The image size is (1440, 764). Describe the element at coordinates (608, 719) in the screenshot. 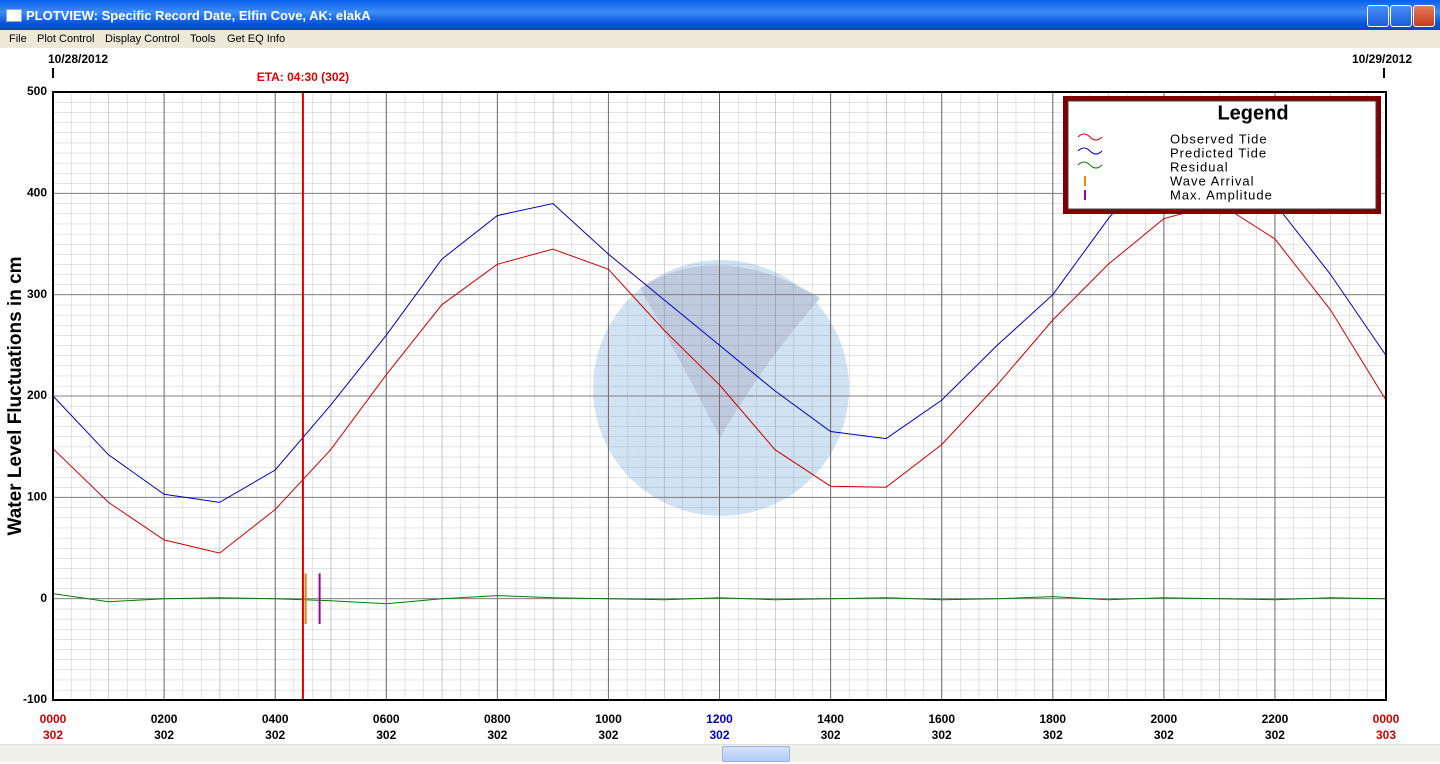

I see `x-tick-label: 1000` at that location.